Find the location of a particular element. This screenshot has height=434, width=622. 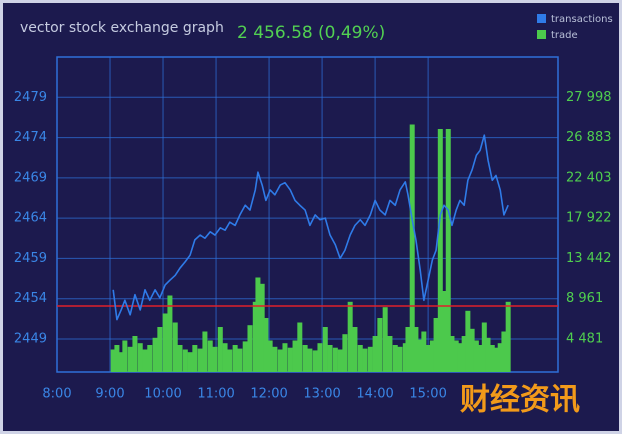

y-tick-label: 2454 is located at coordinates (30, 298).